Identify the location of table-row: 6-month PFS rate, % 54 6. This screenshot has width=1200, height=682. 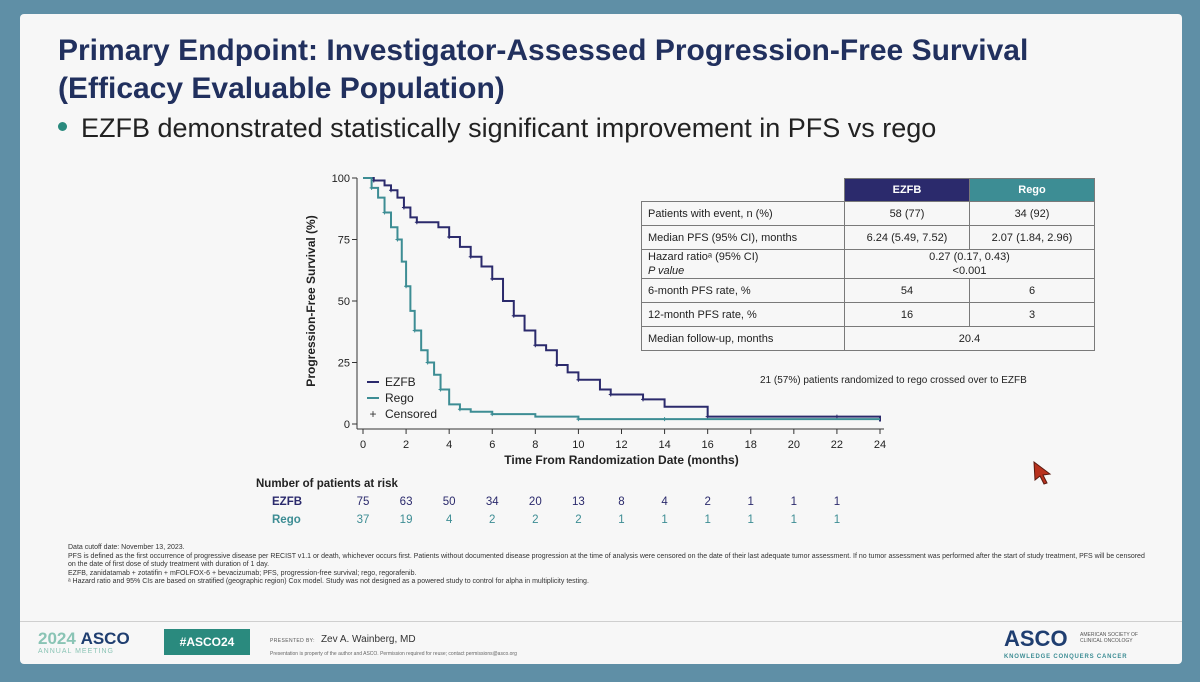
(868, 290).